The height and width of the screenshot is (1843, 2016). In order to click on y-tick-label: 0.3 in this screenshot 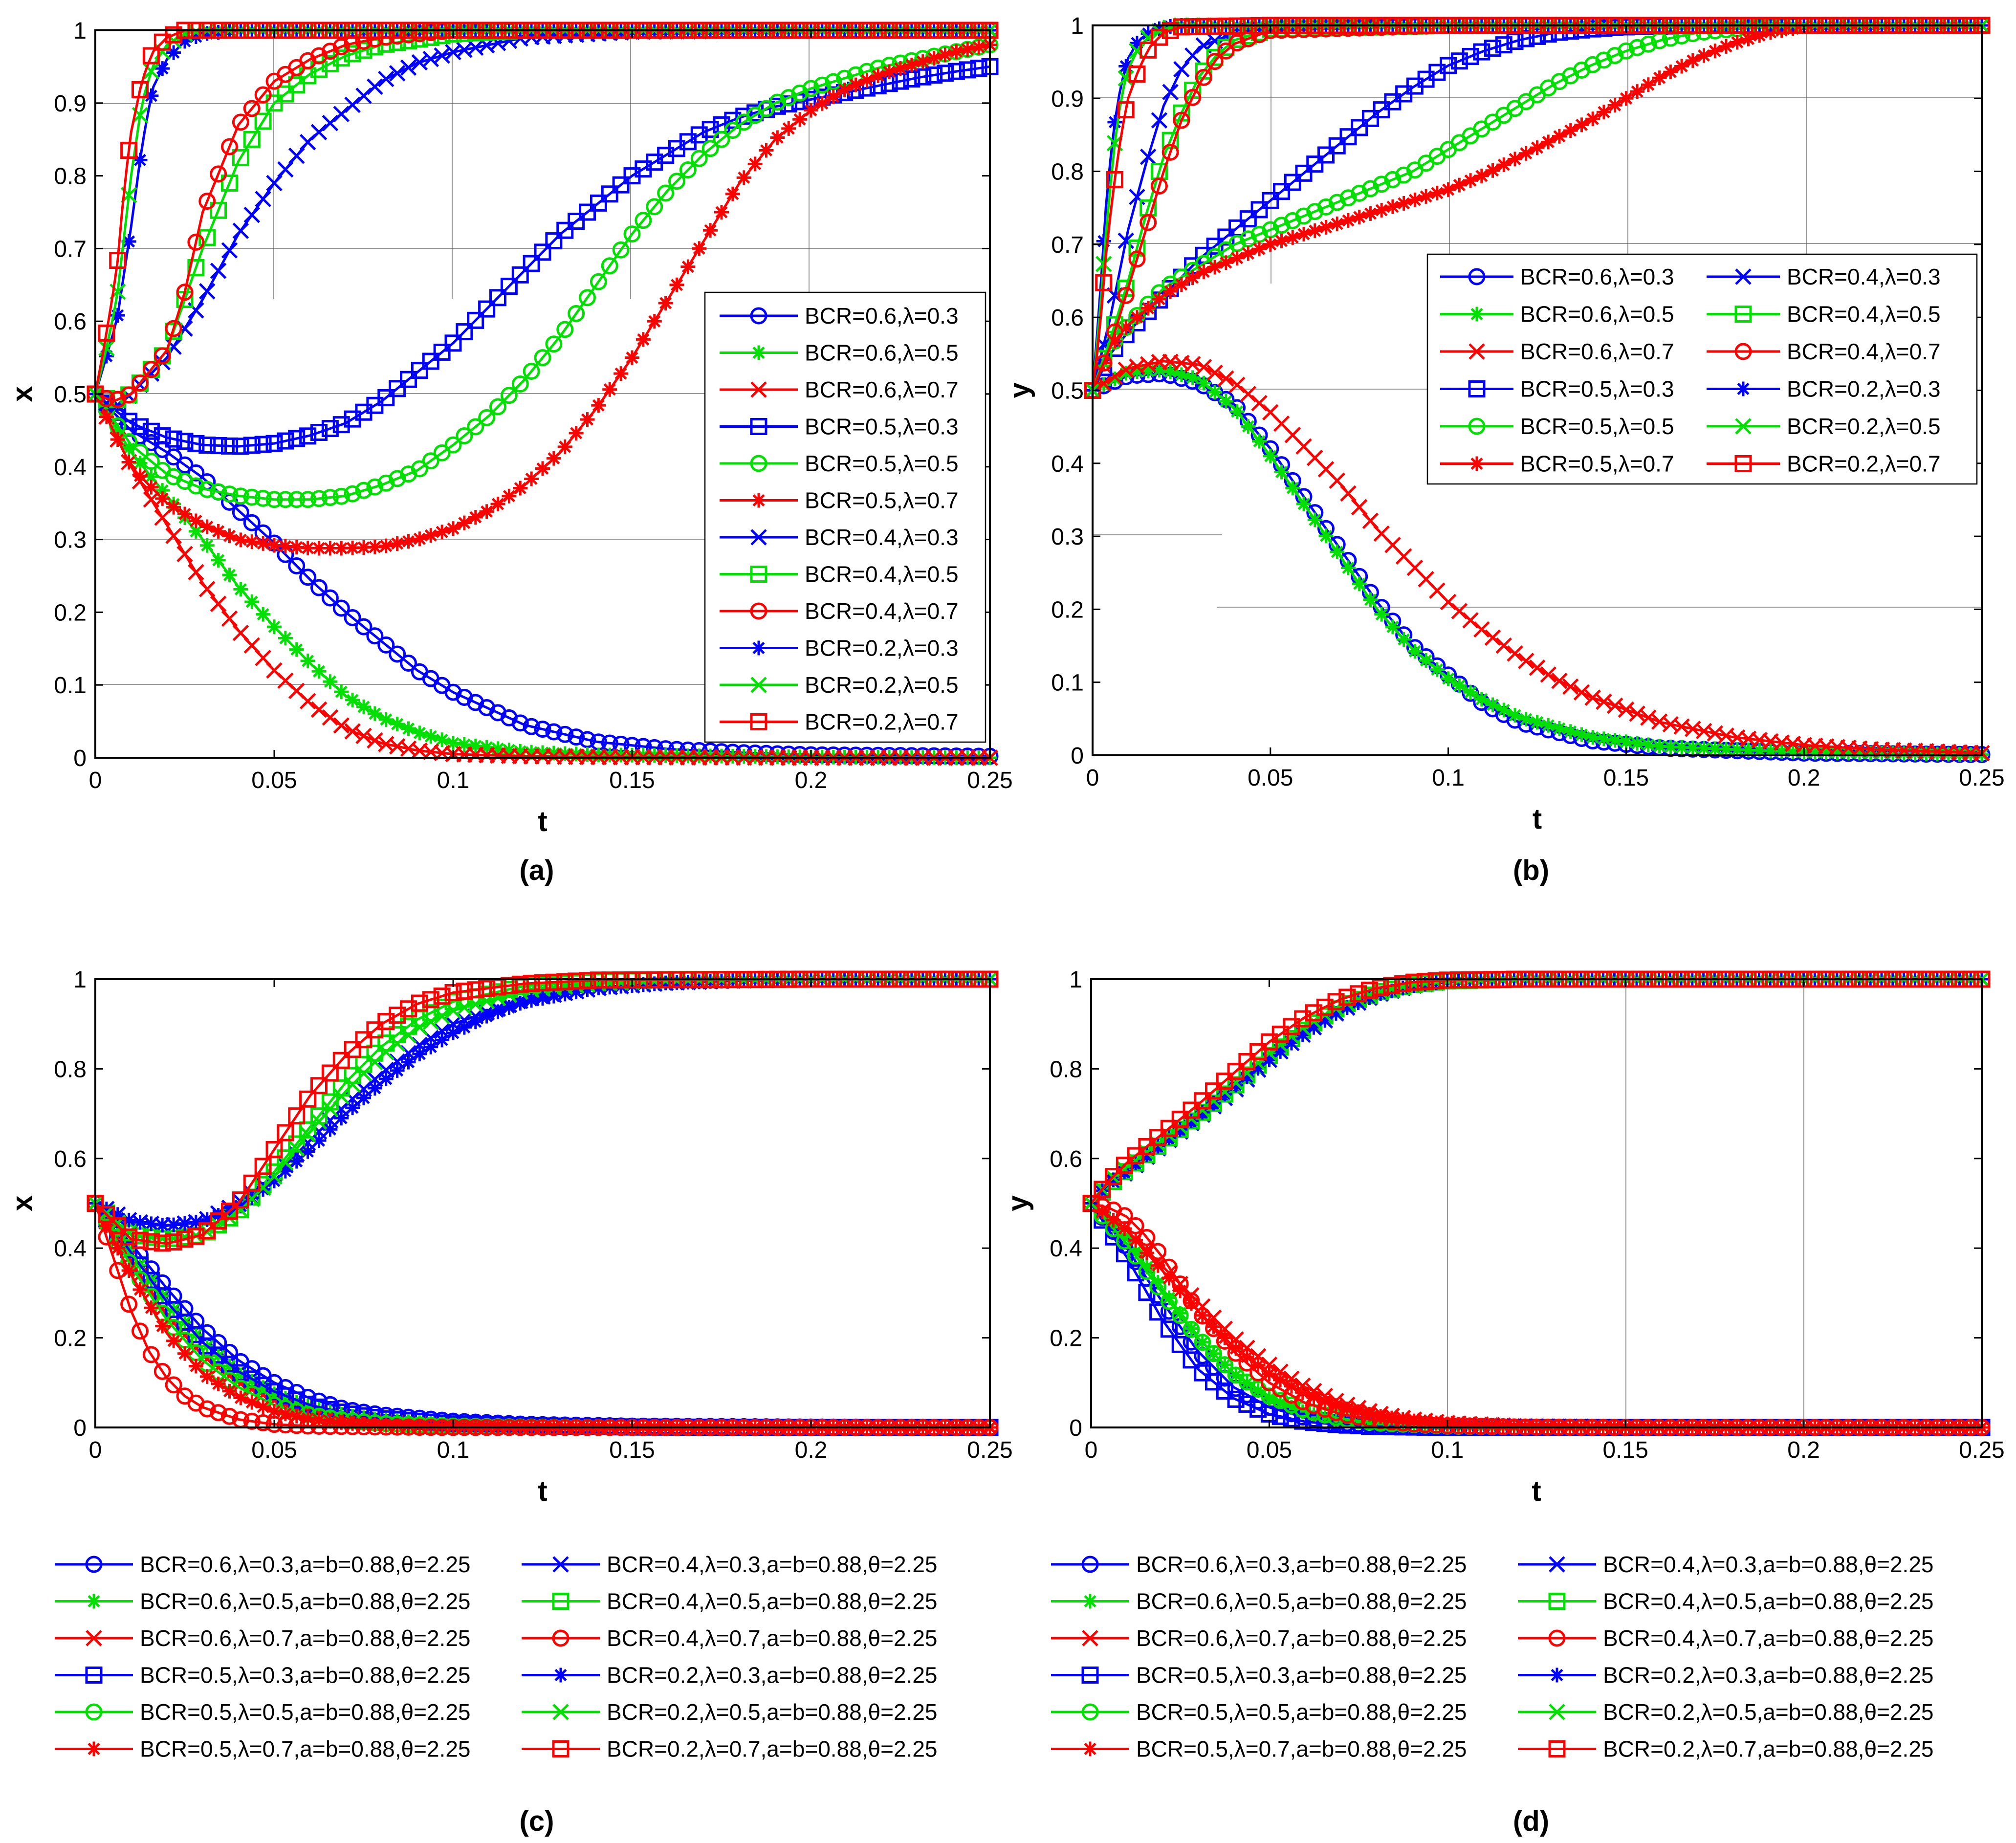, I will do `click(70, 540)`.